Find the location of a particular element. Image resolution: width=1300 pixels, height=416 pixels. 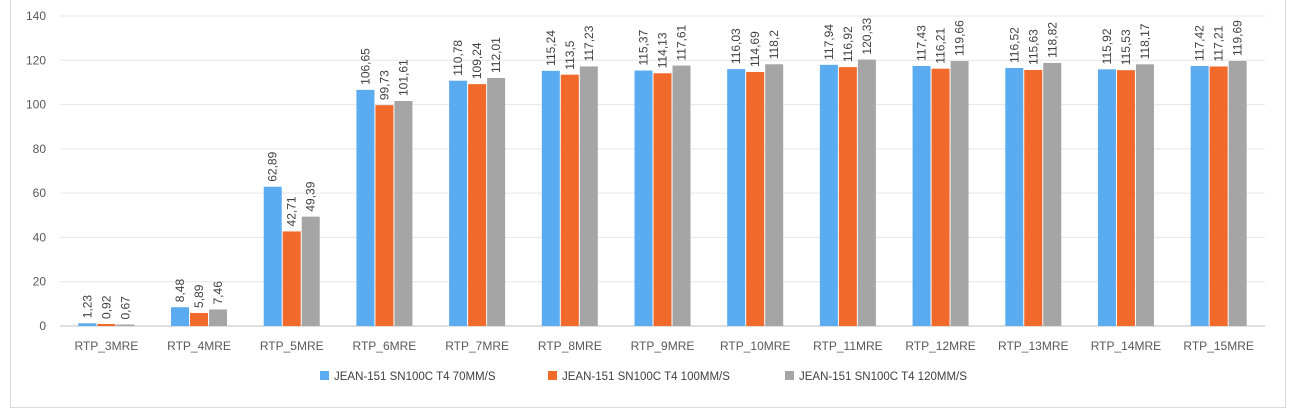

data-label: 114,13 is located at coordinates (663, 50).